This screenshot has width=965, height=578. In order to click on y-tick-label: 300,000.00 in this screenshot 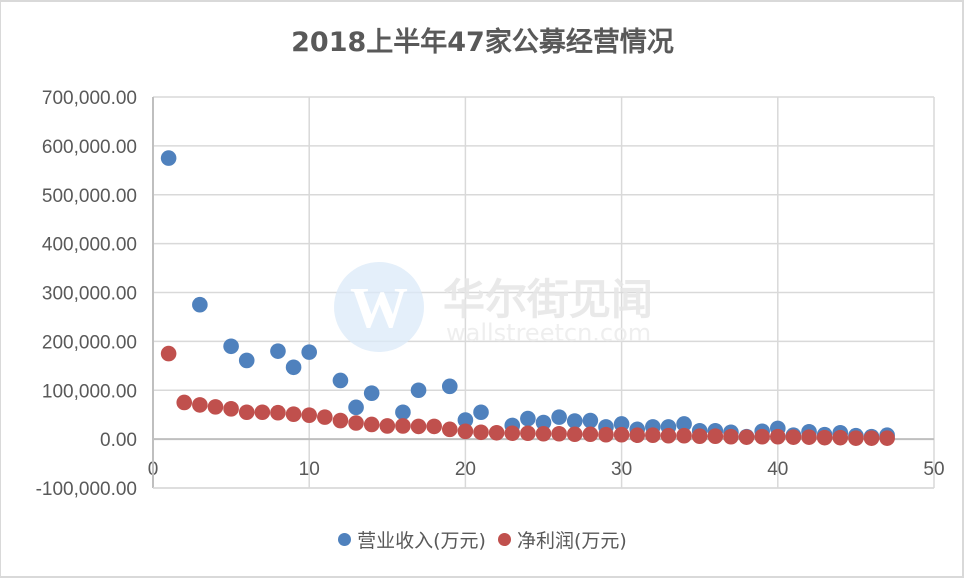, I will do `click(89, 294)`.